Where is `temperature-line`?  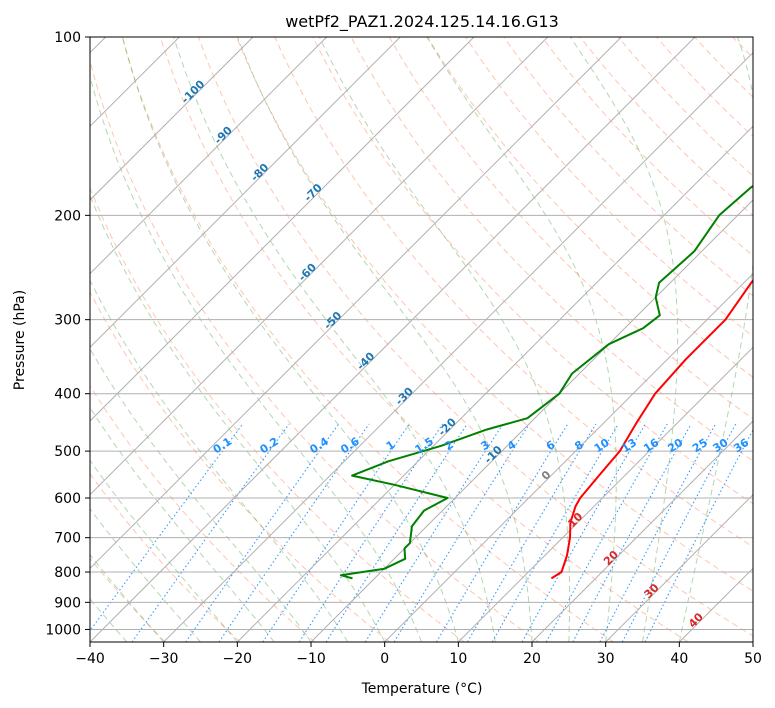
temperature-line is located at coordinates (651, 429).